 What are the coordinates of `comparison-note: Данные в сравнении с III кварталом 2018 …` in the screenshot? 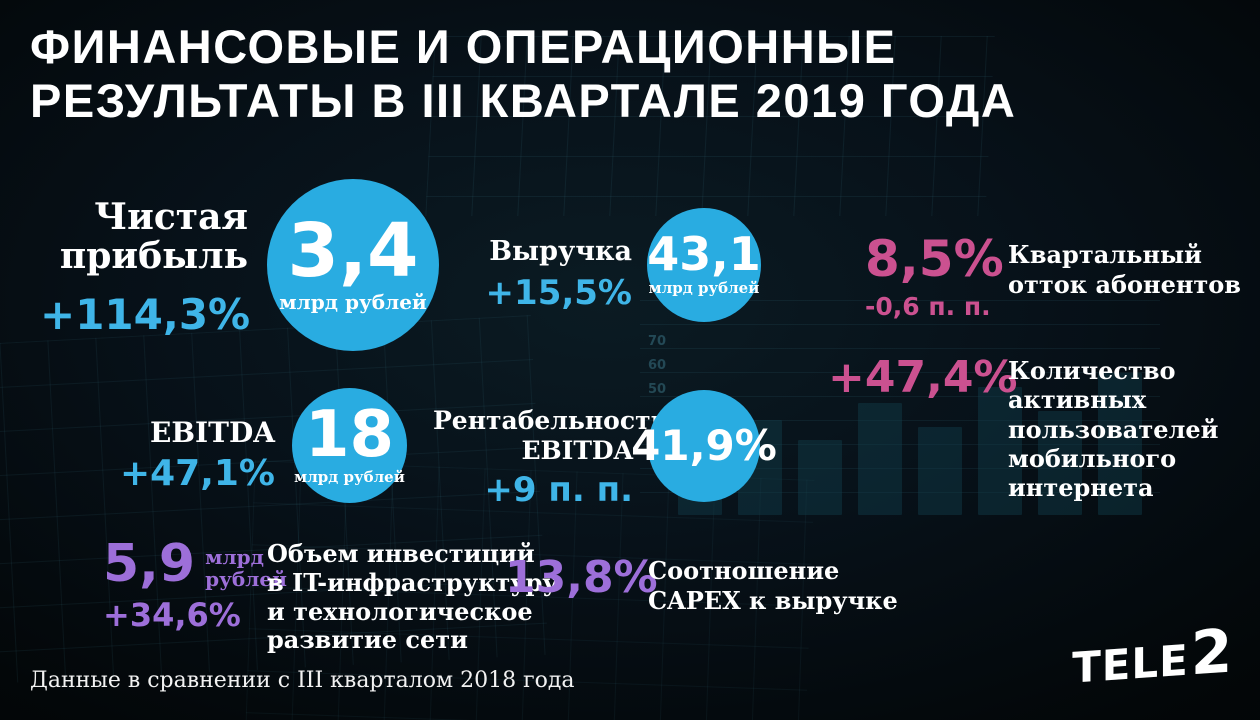 It's located at (302, 680).